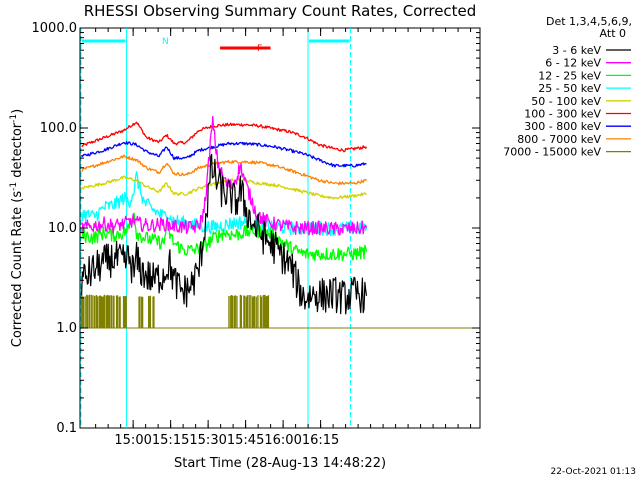 This screenshot has width=640, height=480. Describe the element at coordinates (66, 428) in the screenshot. I see `y-tick-label-4: 0.1` at that location.